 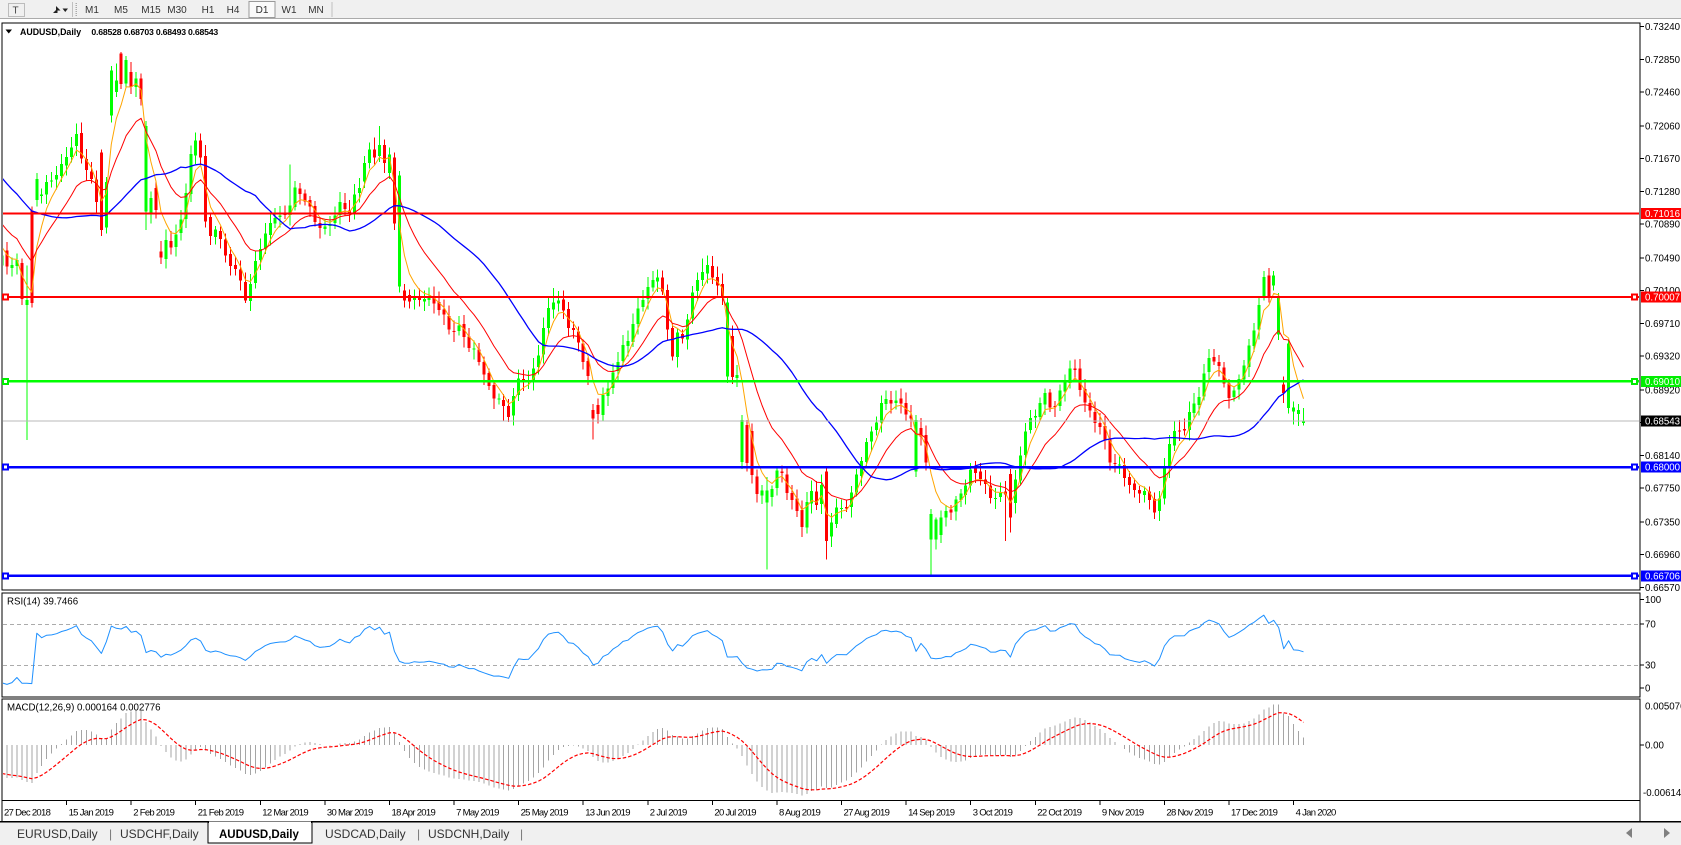 What do you see at coordinates (1662, 214) in the screenshot?
I see `svg-text: 0.71016` at bounding box center [1662, 214].